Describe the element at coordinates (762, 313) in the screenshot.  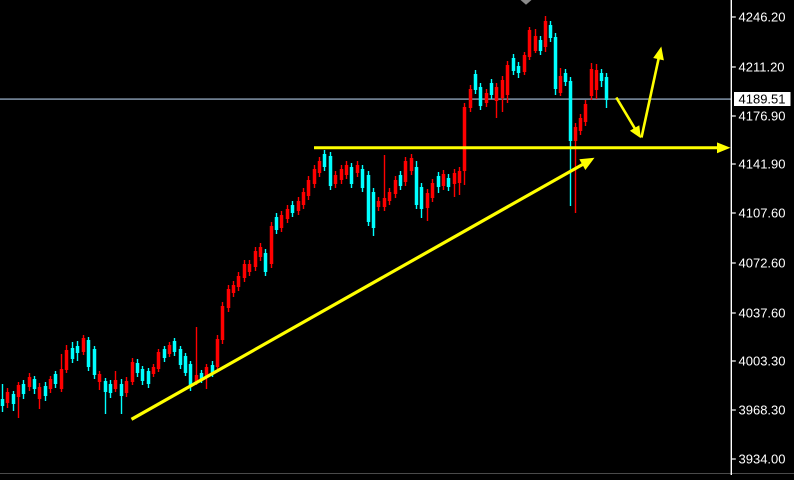
I see `svg-text: 4037.60` at that location.